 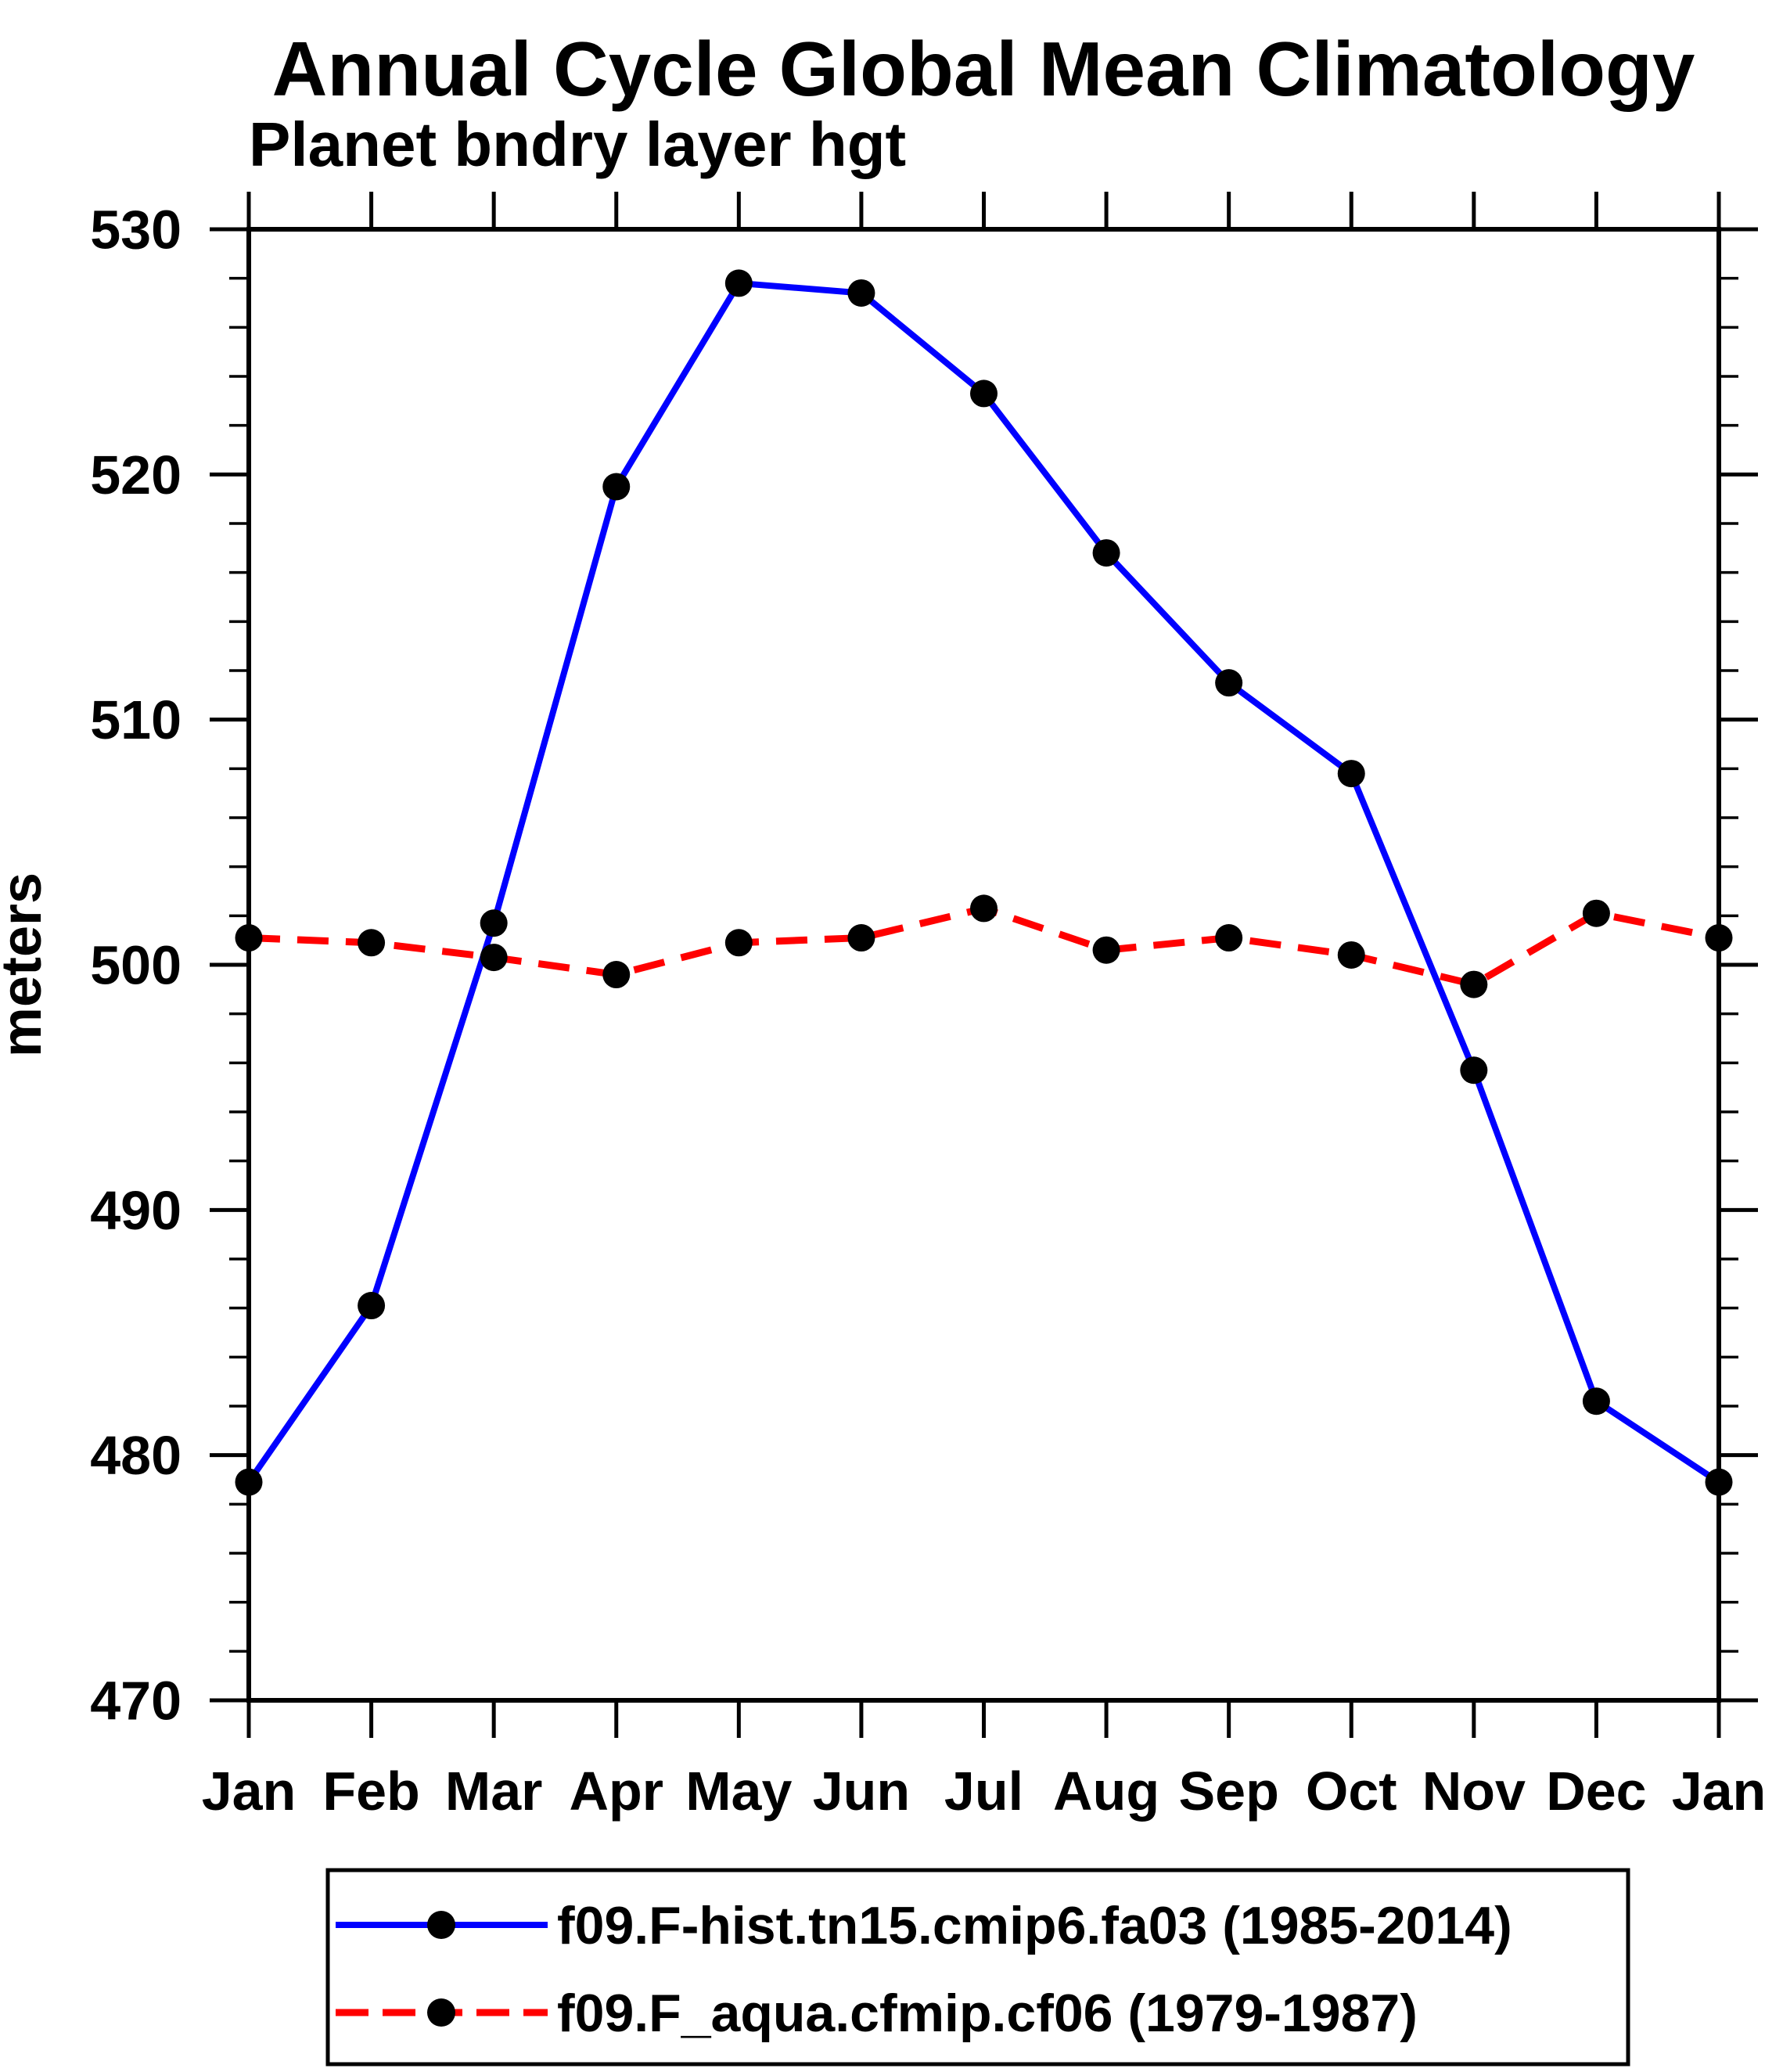 I want to click on month-label: Aug, so click(x=1106, y=1792).